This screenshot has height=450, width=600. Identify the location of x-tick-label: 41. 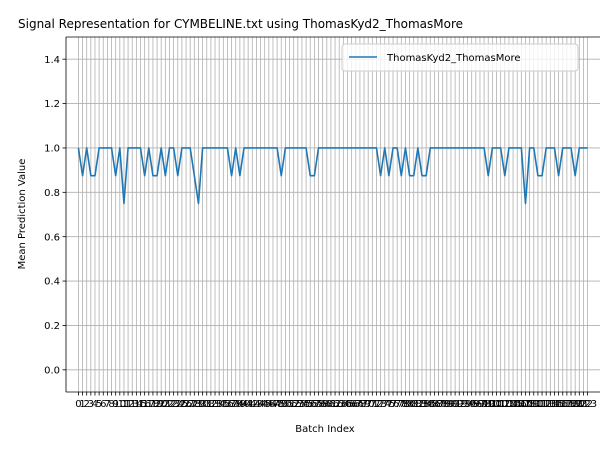
(248, 404).